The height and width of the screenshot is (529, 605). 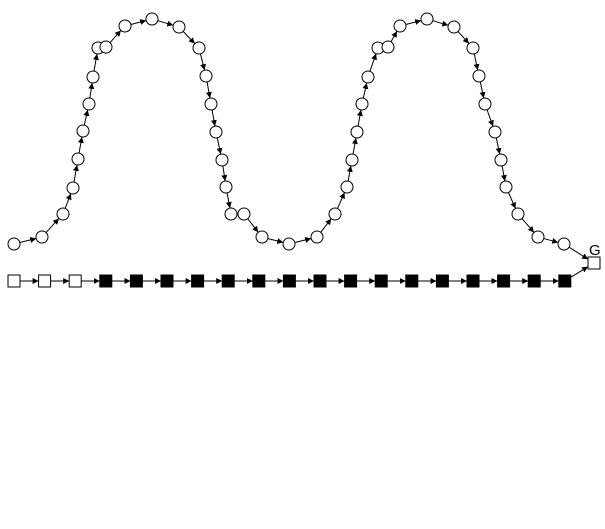 What do you see at coordinates (594, 263) in the screenshot?
I see `goal-node` at bounding box center [594, 263].